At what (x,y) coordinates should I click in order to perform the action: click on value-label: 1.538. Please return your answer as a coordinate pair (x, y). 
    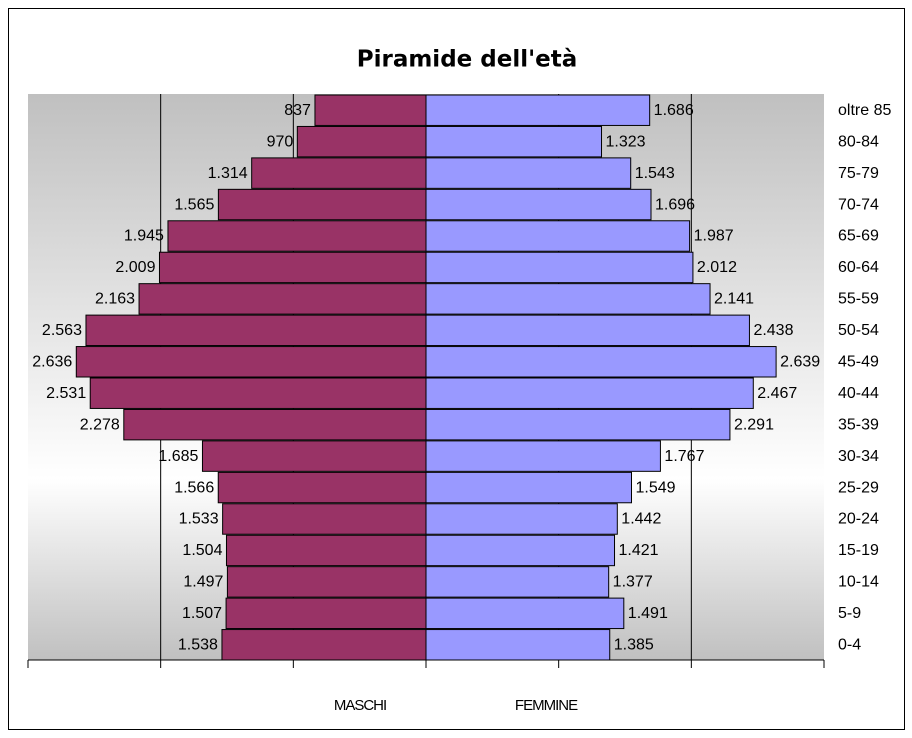
    Looking at the image, I should click on (198, 644).